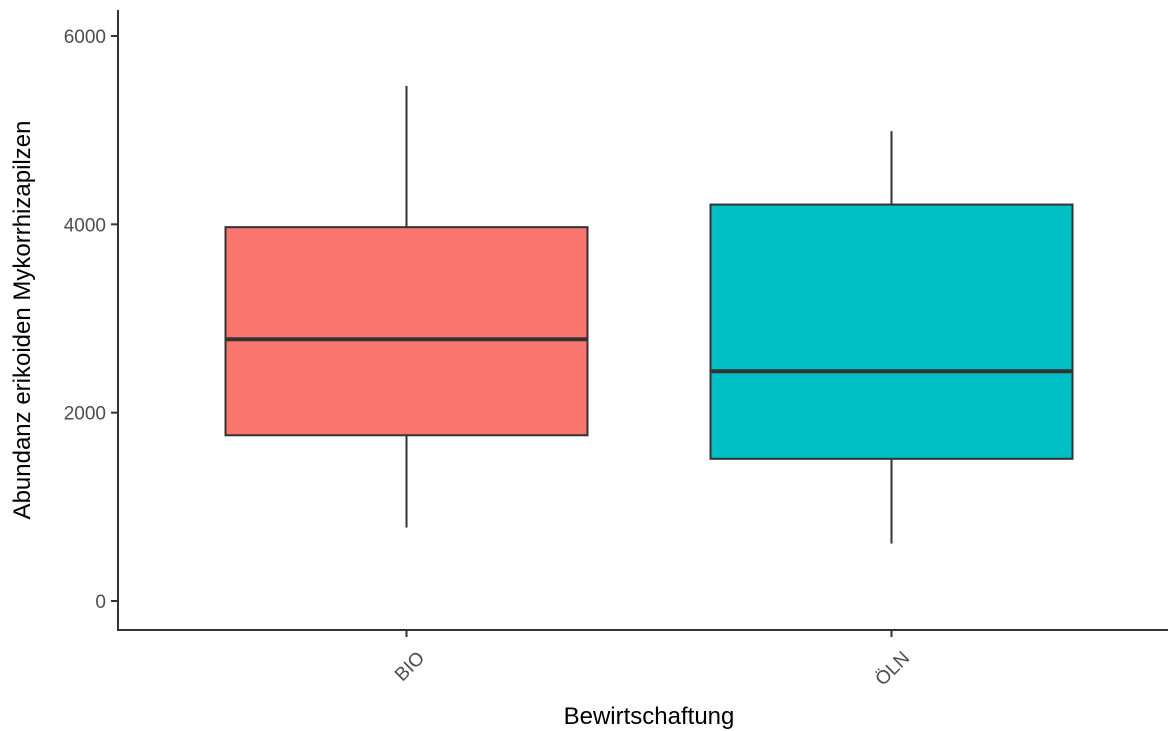  I want to click on y-ticks: 0 2000 4000 6000, so click(91, 320).